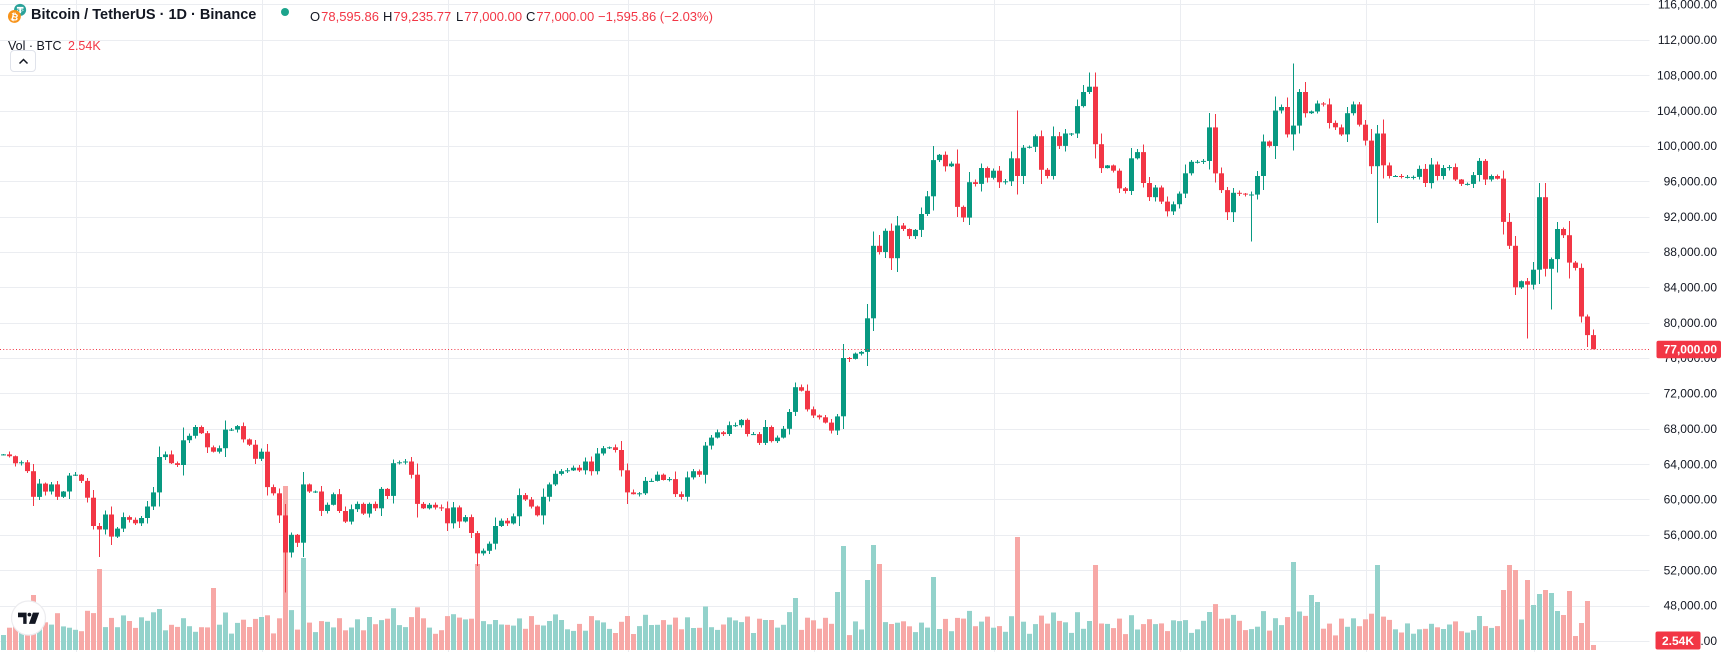  What do you see at coordinates (1687, 111) in the screenshot?
I see `svg-text: 104,000.00` at bounding box center [1687, 111].